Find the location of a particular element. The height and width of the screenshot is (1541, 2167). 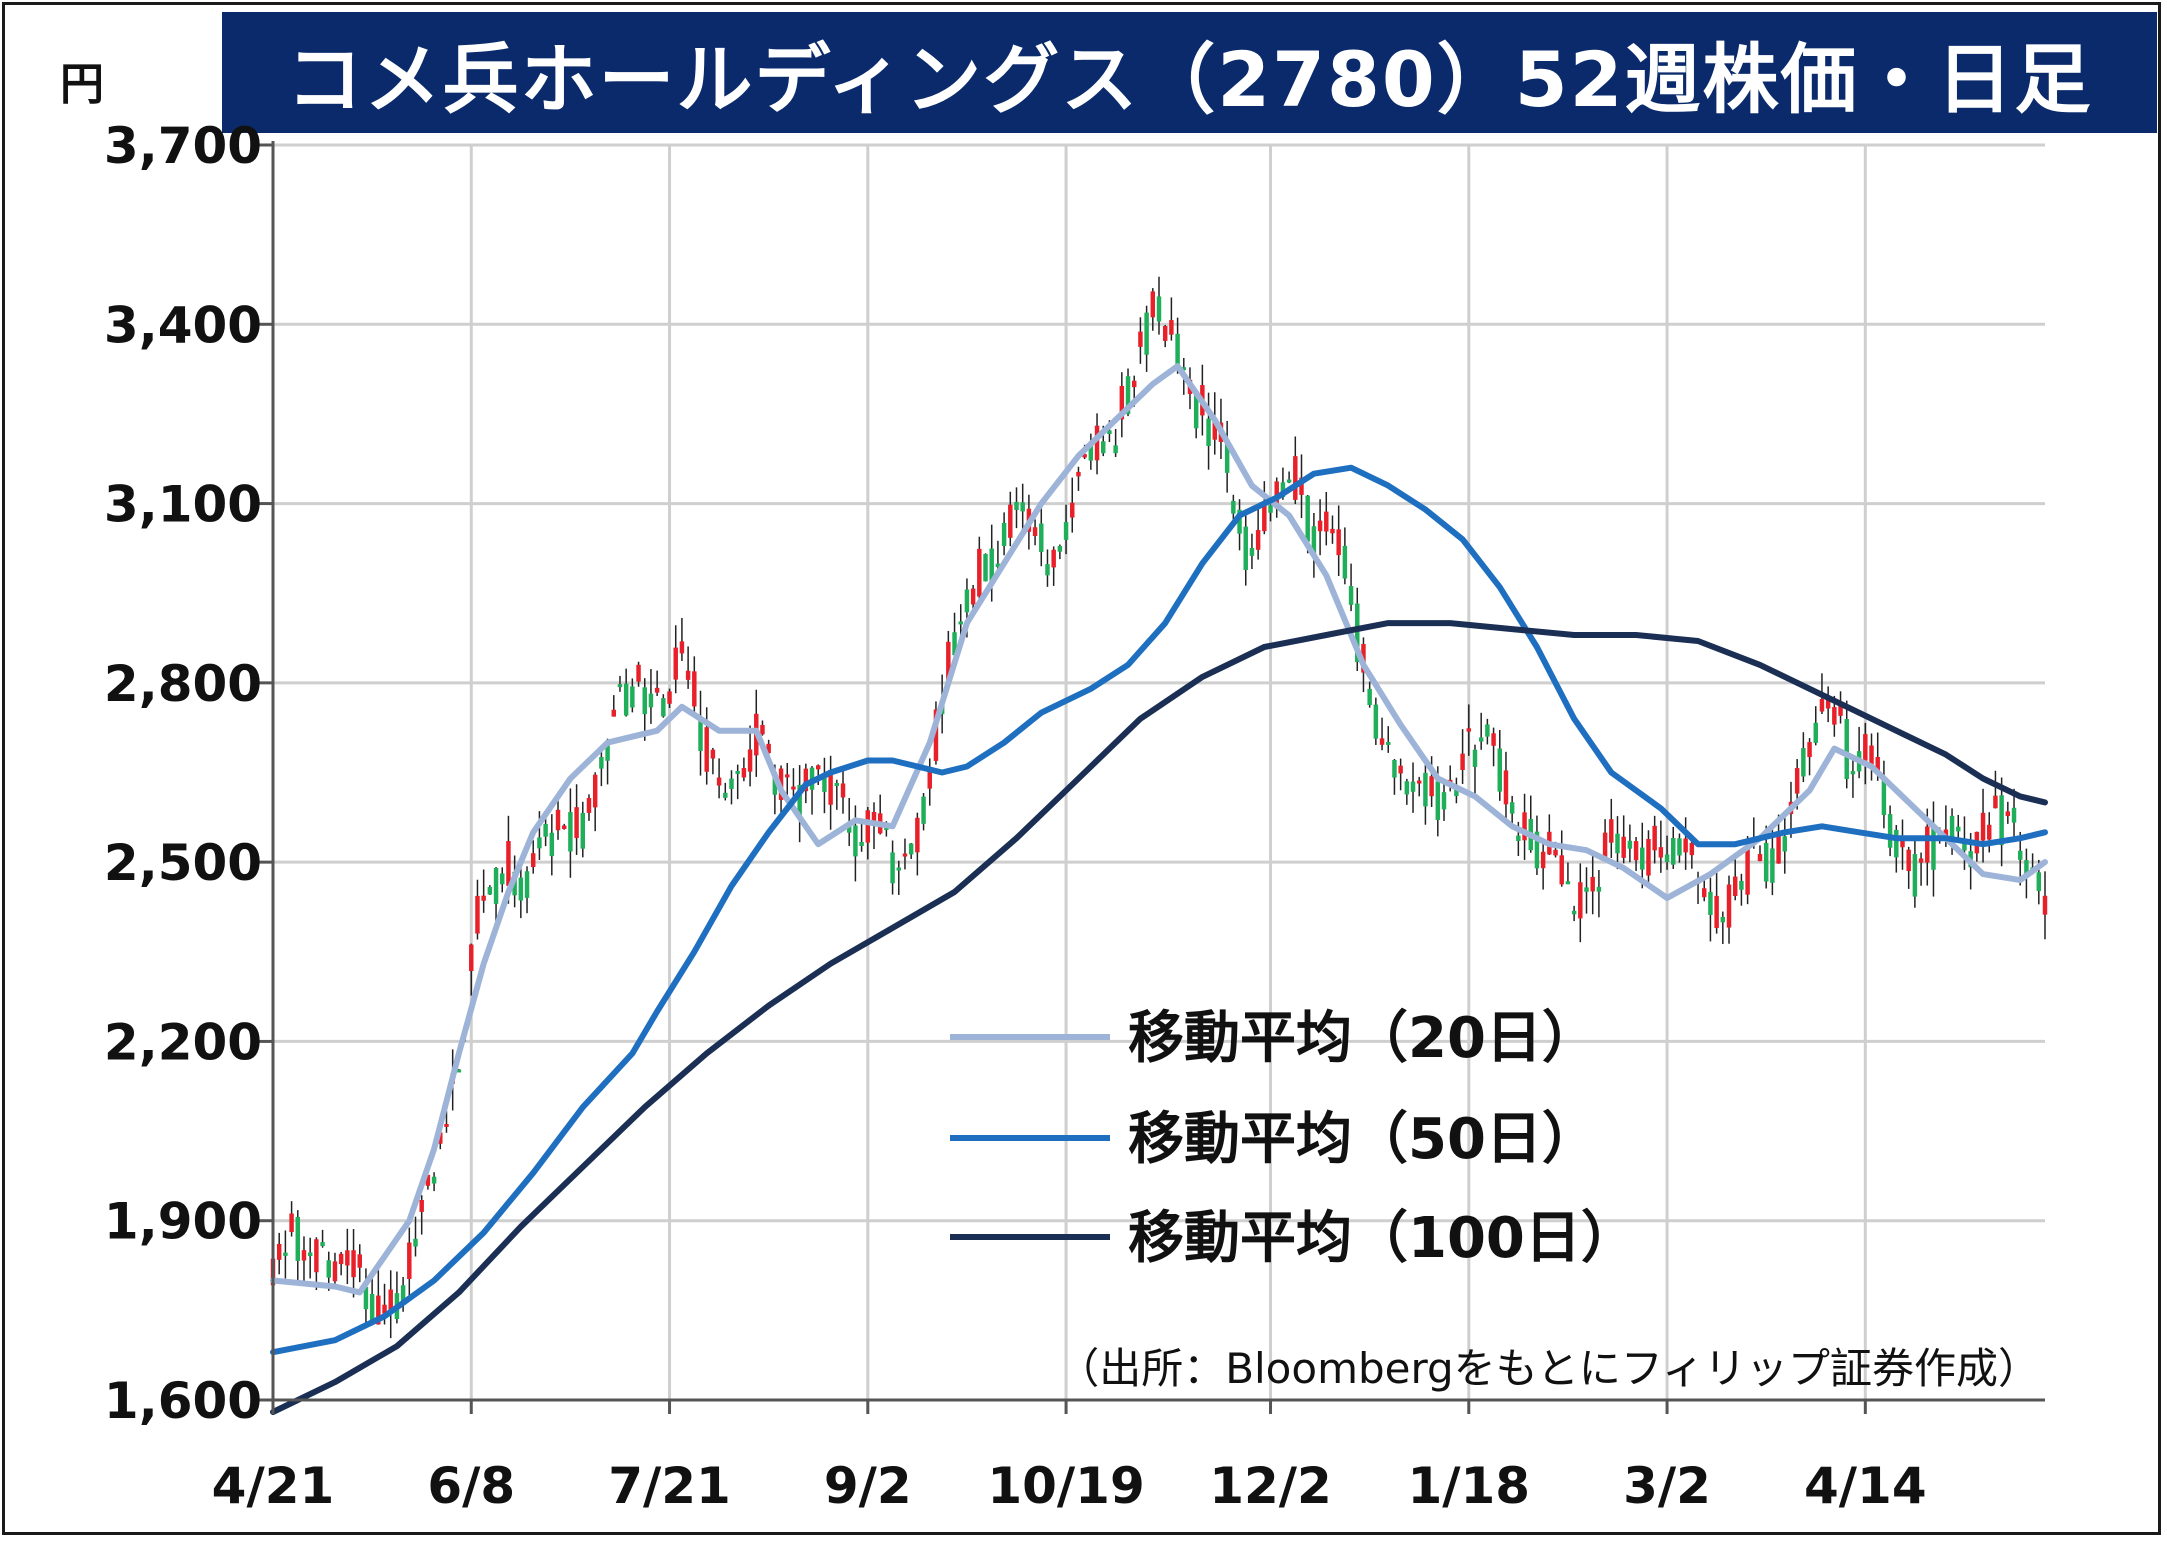

y-tick-label: 1,900 is located at coordinates (183, 1222).